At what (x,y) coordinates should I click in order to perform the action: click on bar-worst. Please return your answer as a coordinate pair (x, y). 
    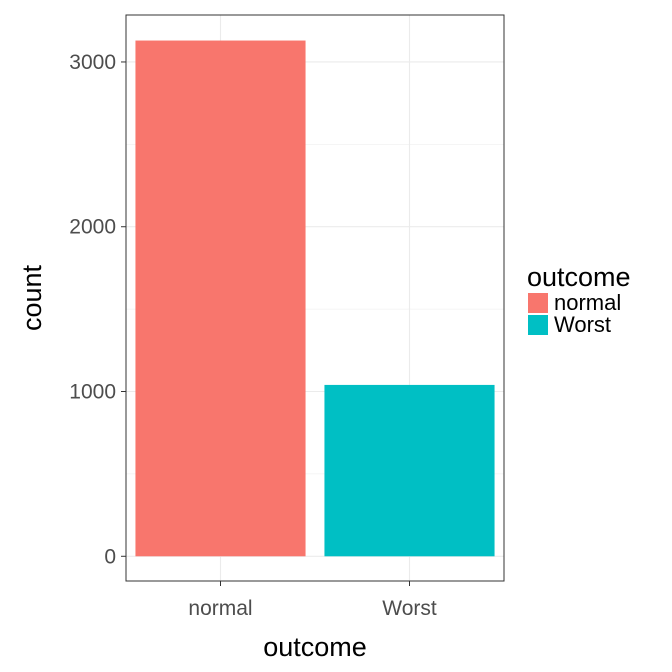
    Looking at the image, I should click on (409, 470).